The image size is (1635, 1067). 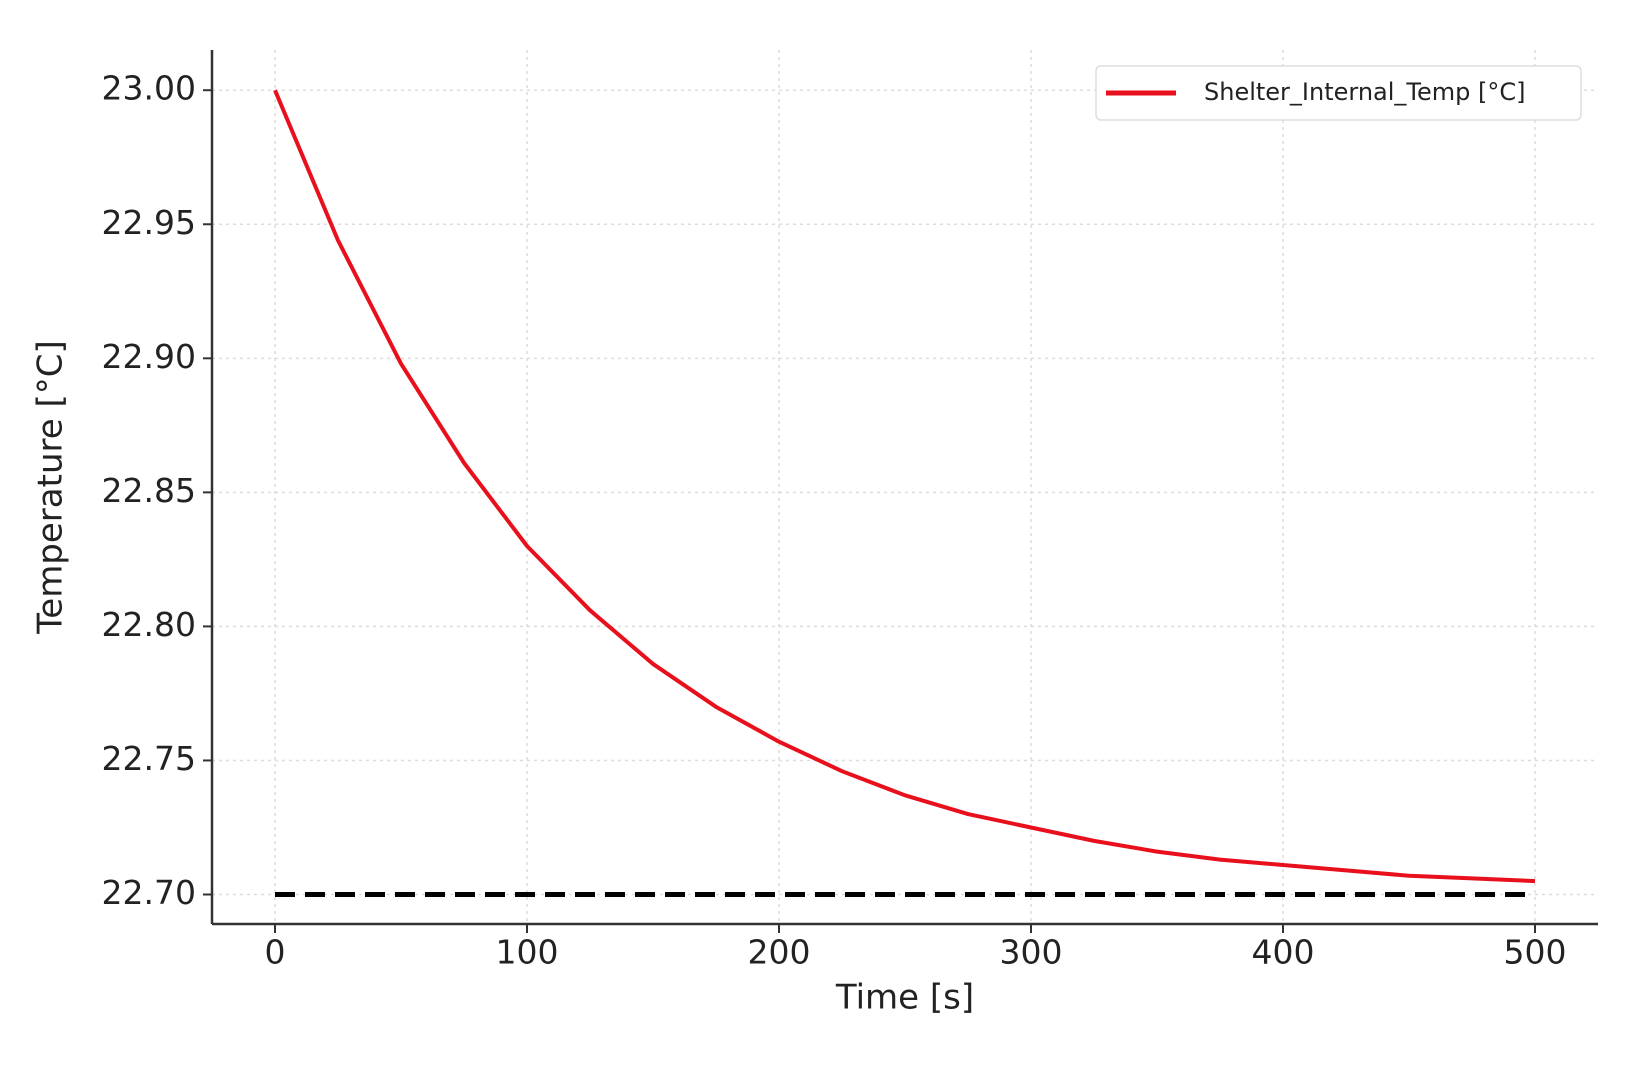 I want to click on x-tick-label: 400, so click(x=1283, y=952).